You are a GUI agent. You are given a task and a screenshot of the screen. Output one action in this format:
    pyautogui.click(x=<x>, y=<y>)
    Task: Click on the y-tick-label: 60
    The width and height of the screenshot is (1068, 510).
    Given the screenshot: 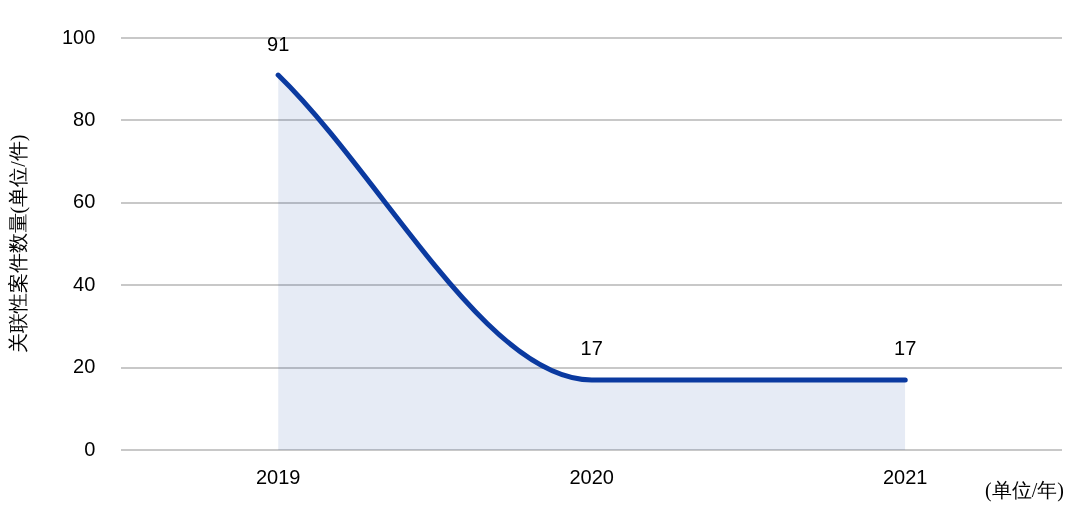 What is the action you would take?
    pyautogui.click(x=84, y=201)
    